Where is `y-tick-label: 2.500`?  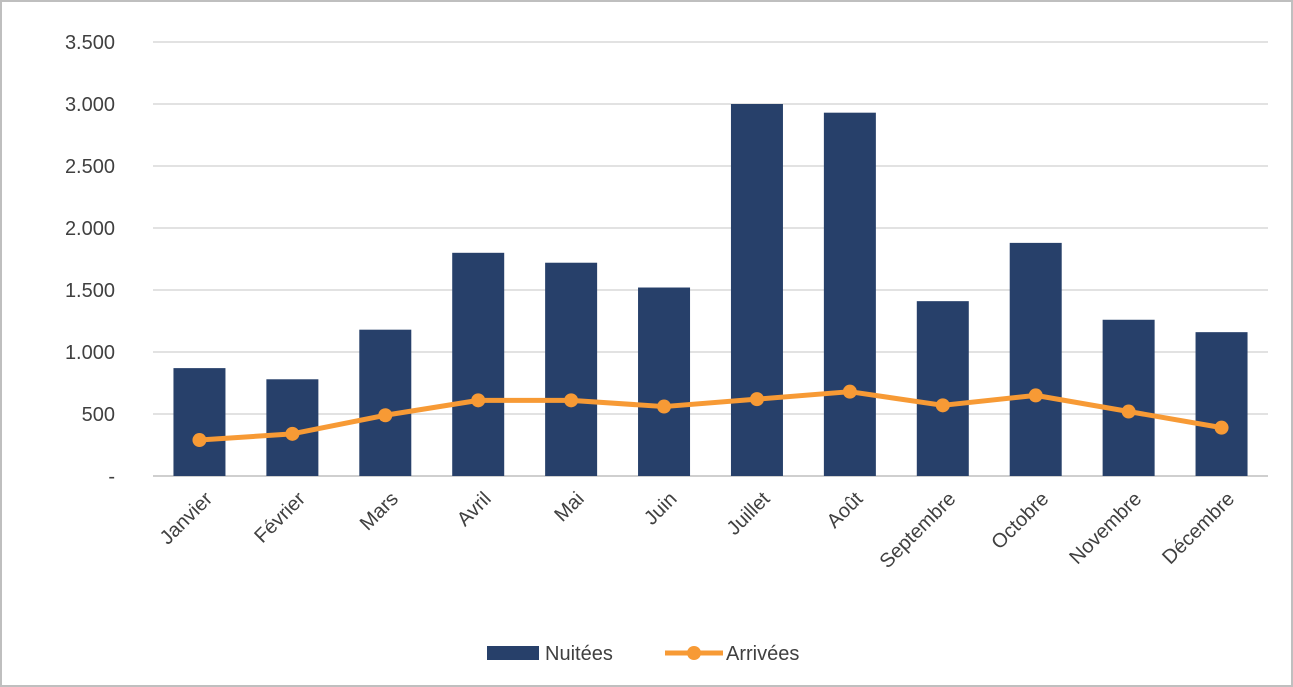 y-tick-label: 2.500 is located at coordinates (90, 167).